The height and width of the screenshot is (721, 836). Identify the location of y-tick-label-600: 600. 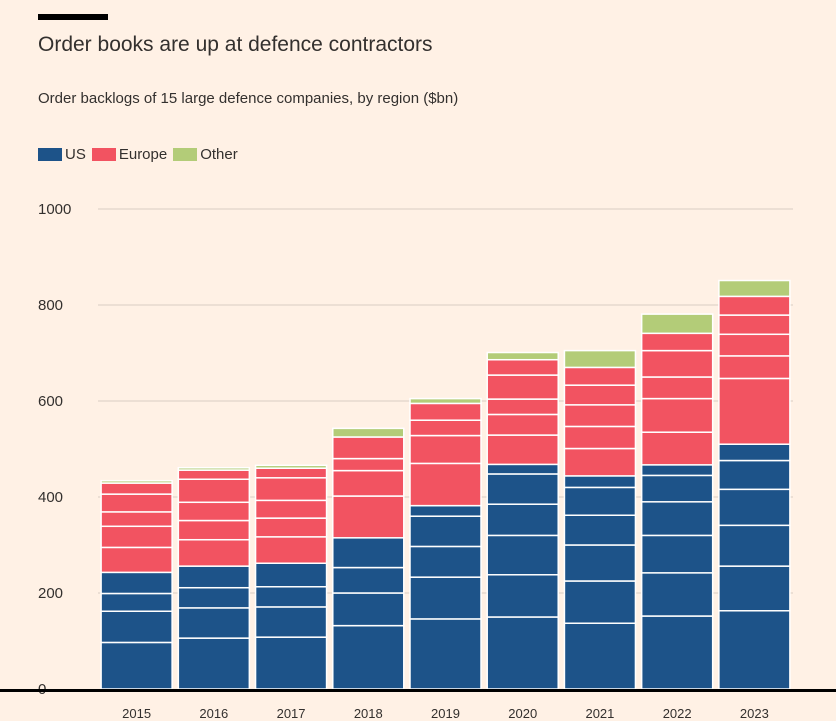
(50, 401).